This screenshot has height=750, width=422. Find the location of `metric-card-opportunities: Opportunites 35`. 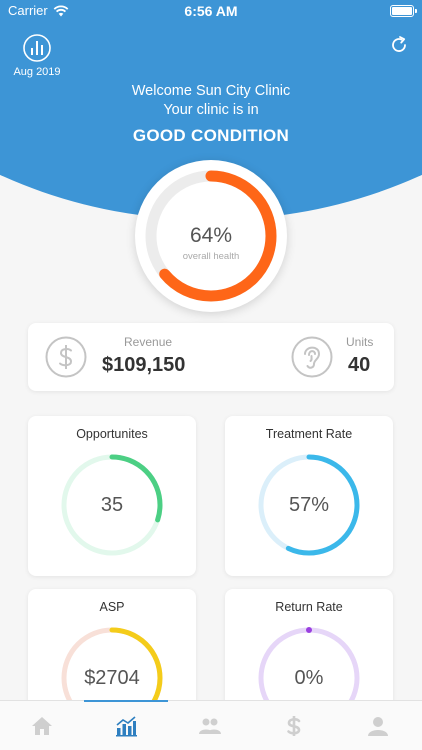

metric-card-opportunities: Opportunites 35 is located at coordinates (112, 496).